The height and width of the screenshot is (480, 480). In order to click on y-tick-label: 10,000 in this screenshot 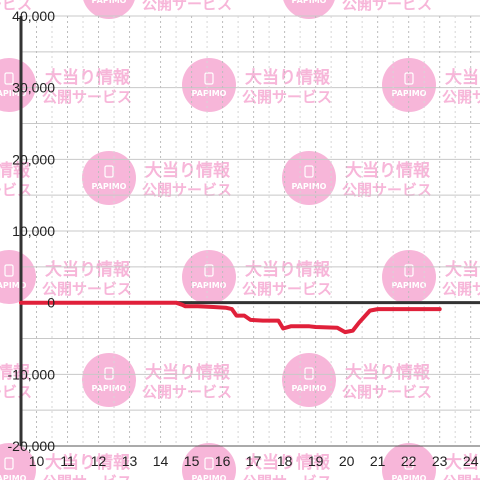, I will do `click(33, 231)`.